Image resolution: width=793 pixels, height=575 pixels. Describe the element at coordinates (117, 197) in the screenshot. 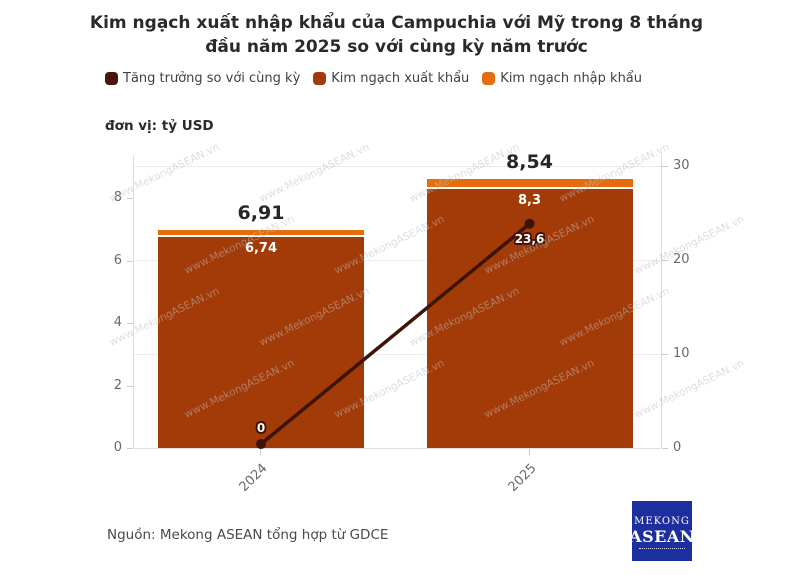

I see `left-axis-tick-label: 8` at that location.